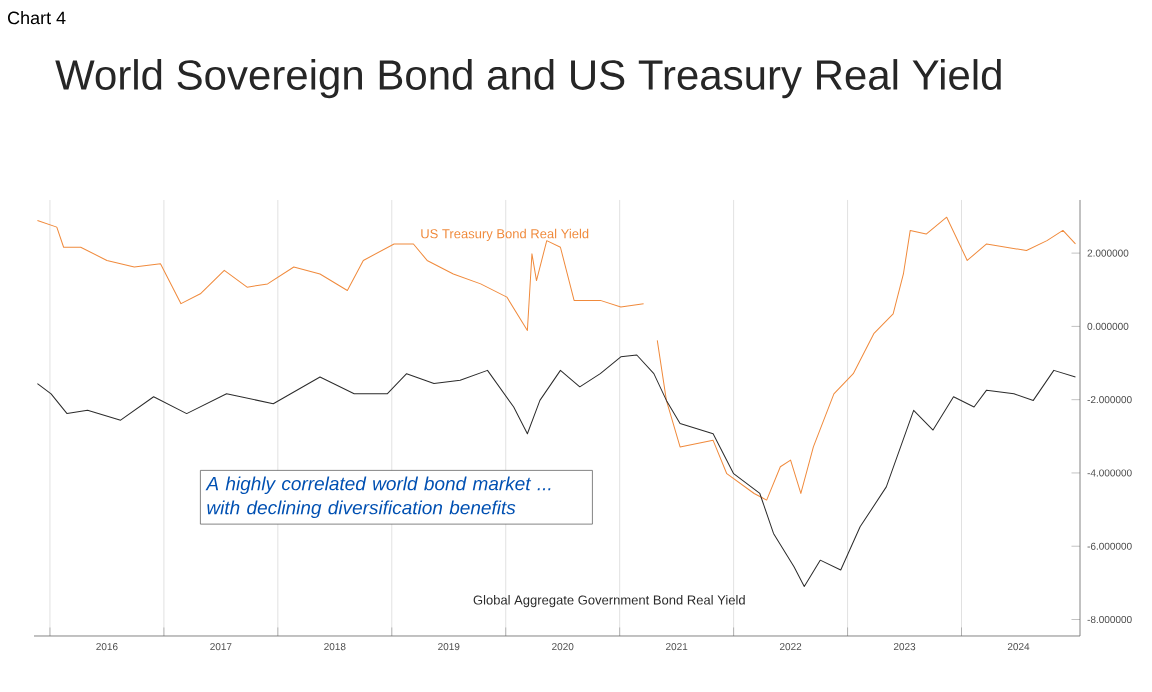 The height and width of the screenshot is (692, 1152). Describe the element at coordinates (378, 497) in the screenshot. I see `annotation: A highly correlated world bond market ... with declining diversification benefits` at that location.